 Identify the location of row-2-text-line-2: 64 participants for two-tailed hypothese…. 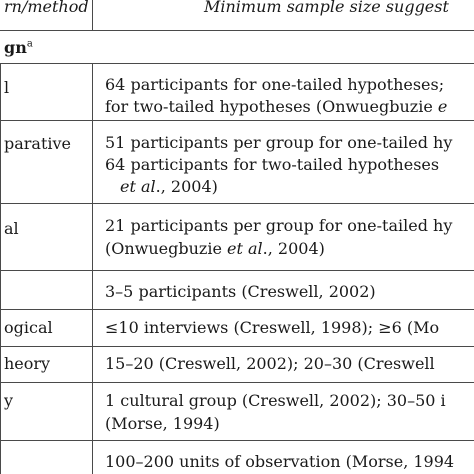
(272, 164).